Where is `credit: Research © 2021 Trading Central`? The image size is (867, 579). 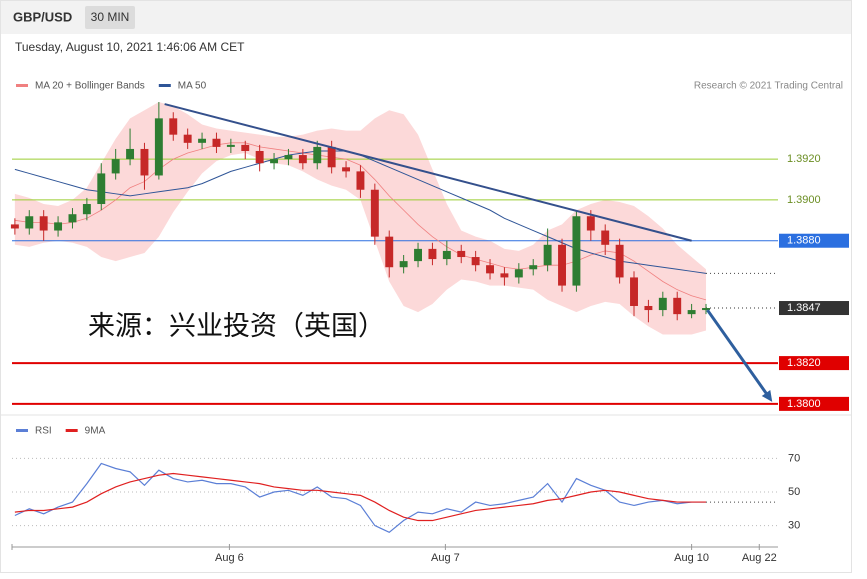
credit: Research © 2021 Trading Central is located at coordinates (768, 86).